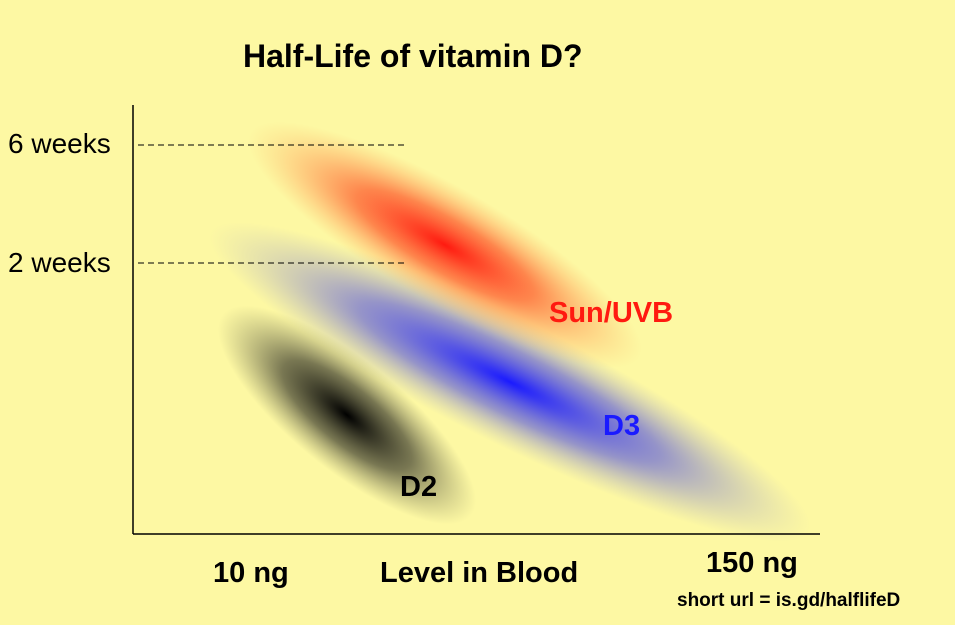 Image resolution: width=955 pixels, height=625 pixels. I want to click on label-sun-uvb: Sun/UVB, so click(611, 313).